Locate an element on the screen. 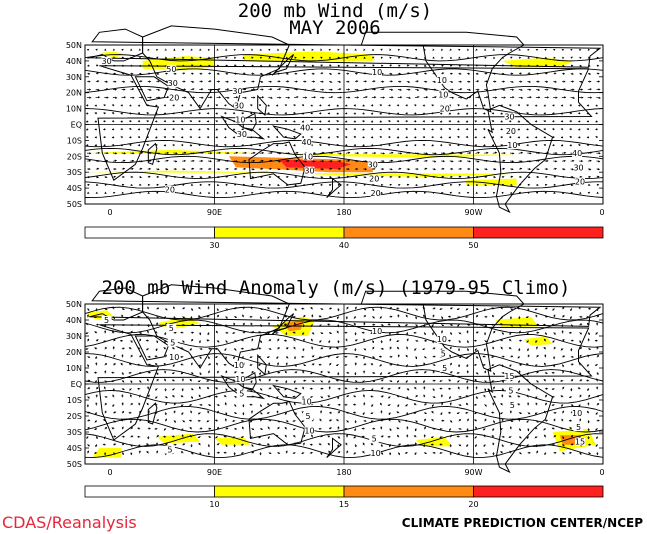 The image size is (647, 534). colorbar-label: 30 is located at coordinates (214, 245).